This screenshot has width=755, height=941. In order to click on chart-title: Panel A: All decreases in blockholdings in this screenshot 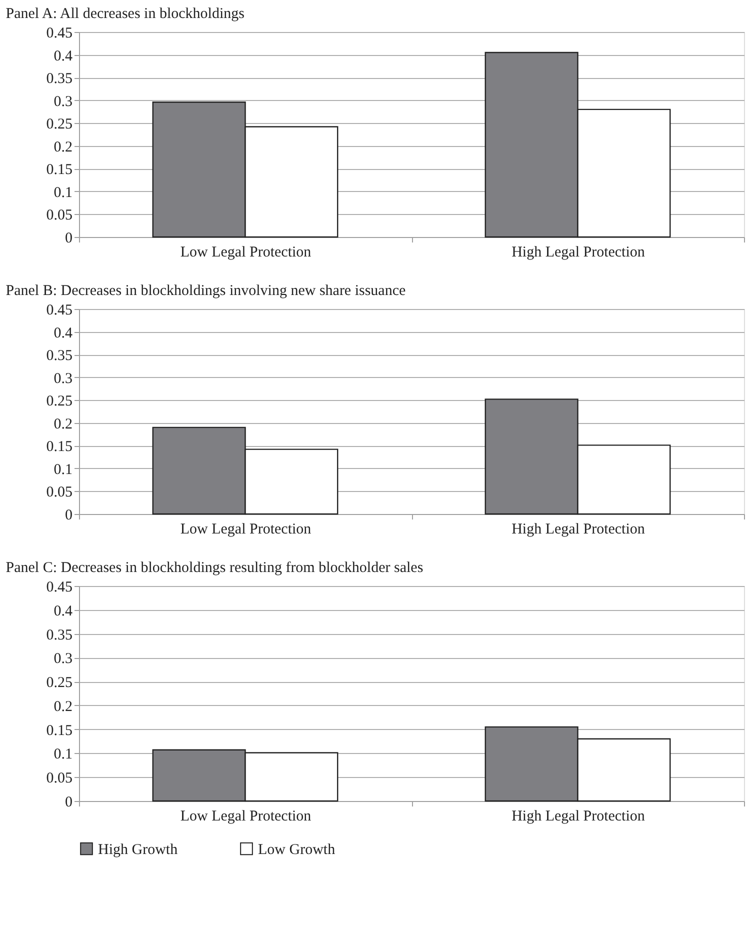, I will do `click(125, 14)`.